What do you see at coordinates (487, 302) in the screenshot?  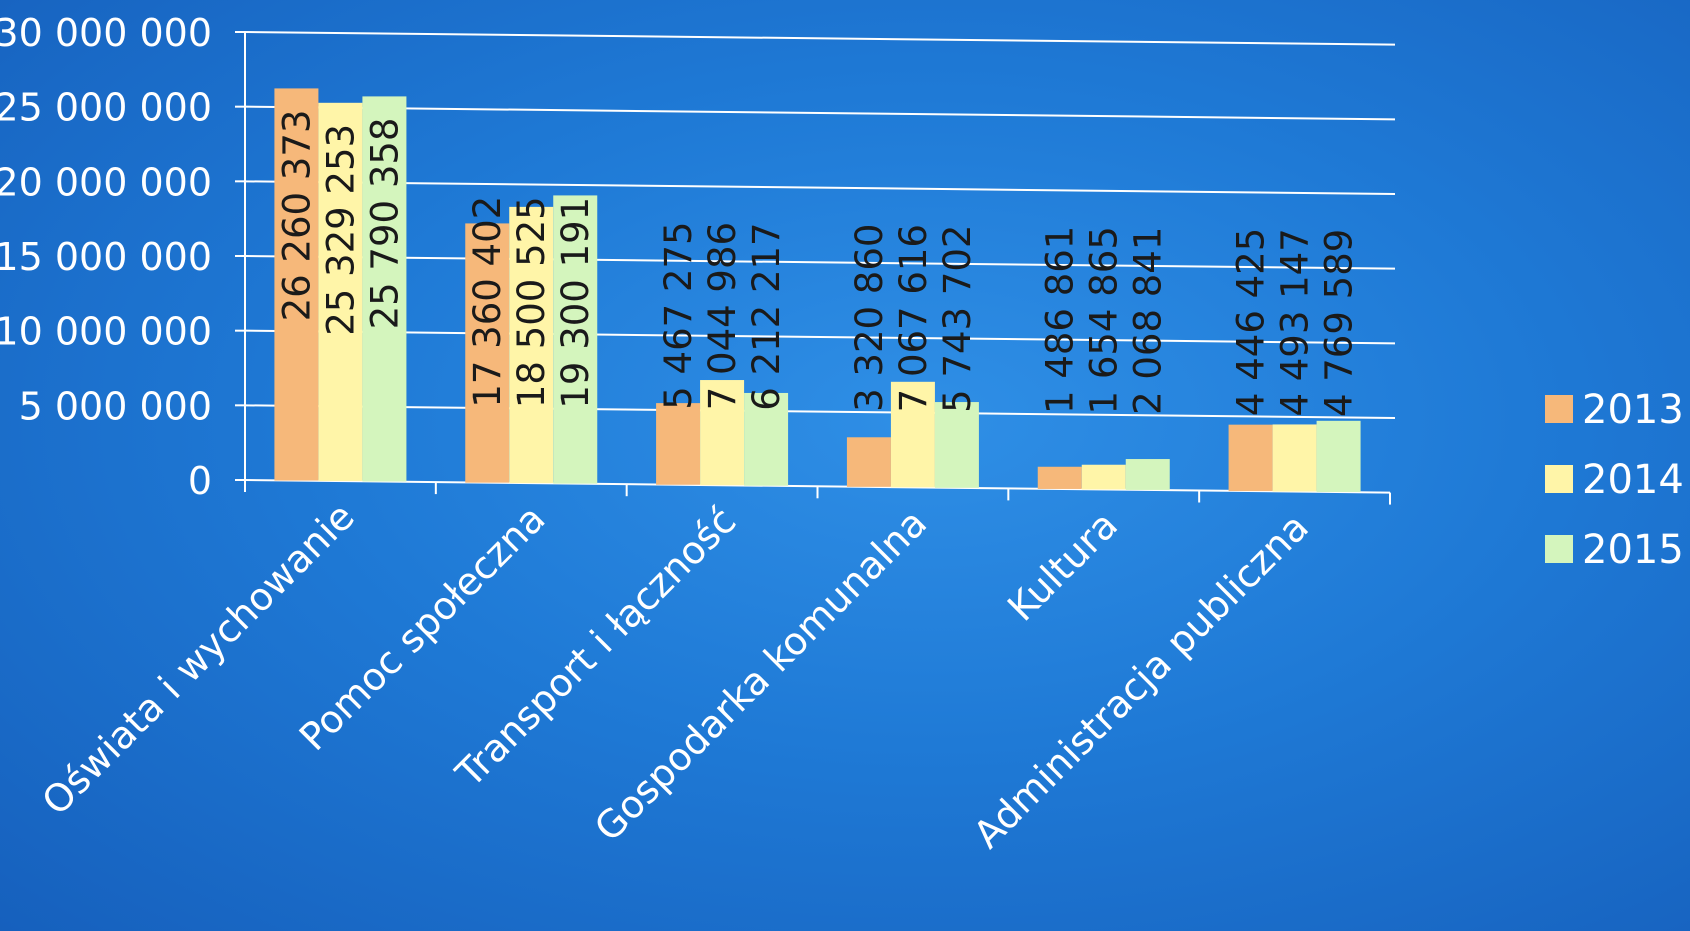 I see `data-label: 17 360 402` at bounding box center [487, 302].